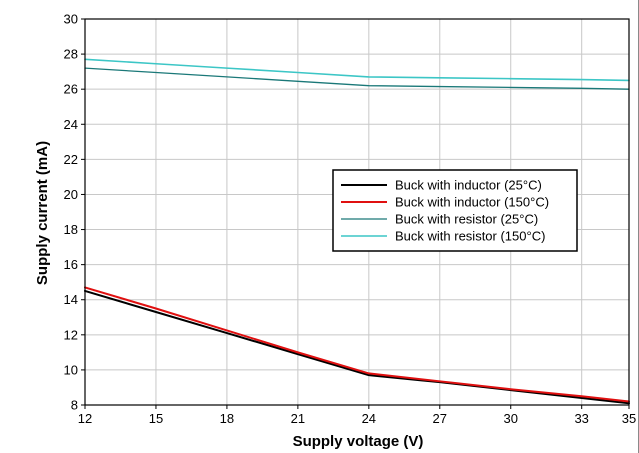  I want to click on legend-label-2: Buck with inductor (150°C), so click(472, 202).